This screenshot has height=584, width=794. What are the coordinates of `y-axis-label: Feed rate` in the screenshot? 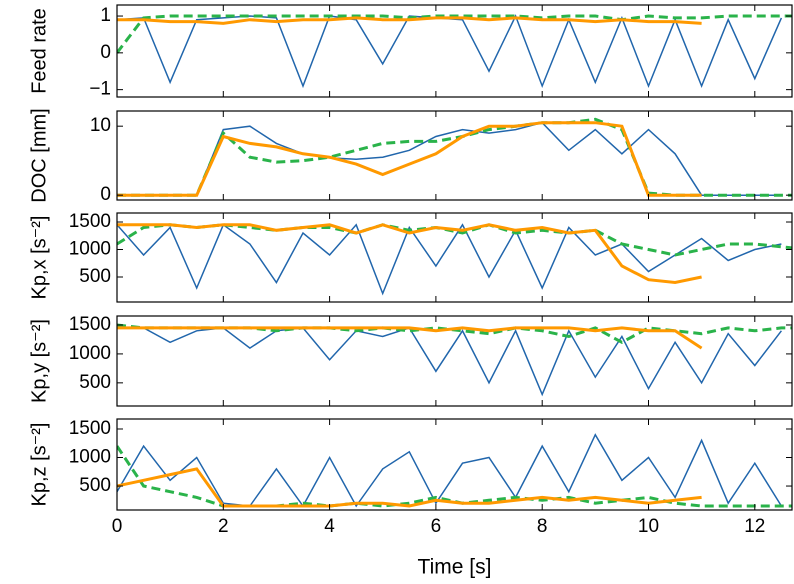 It's located at (39, 51).